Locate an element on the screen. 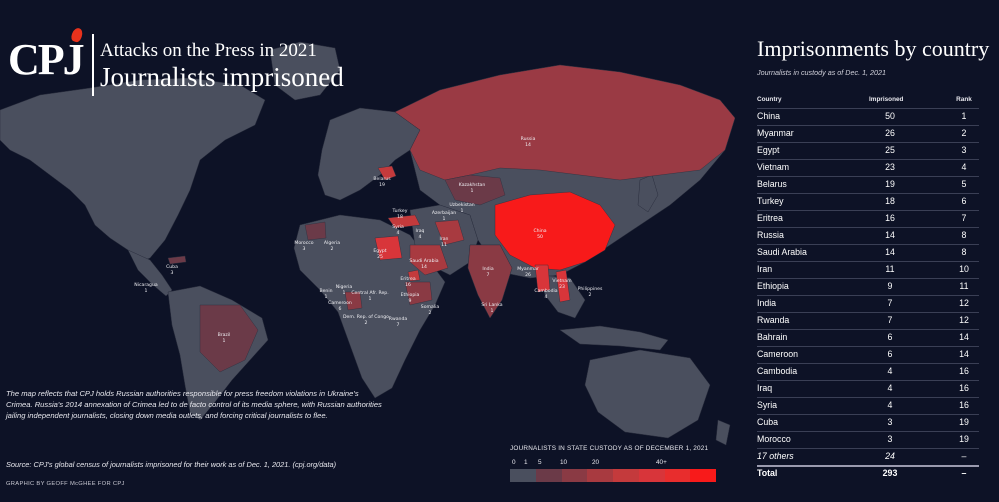  table-row: Myanmar 26 2 is located at coordinates (868, 133).